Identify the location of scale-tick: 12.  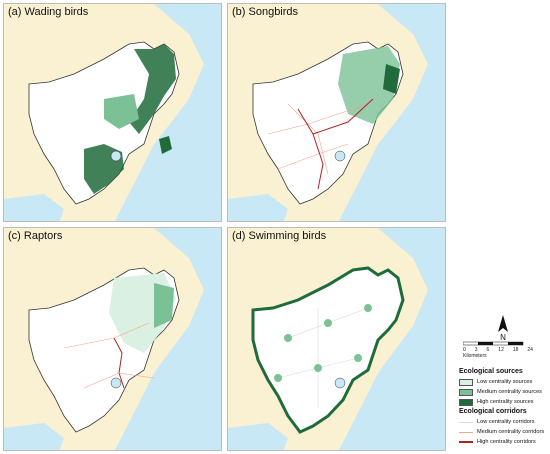
(501, 350).